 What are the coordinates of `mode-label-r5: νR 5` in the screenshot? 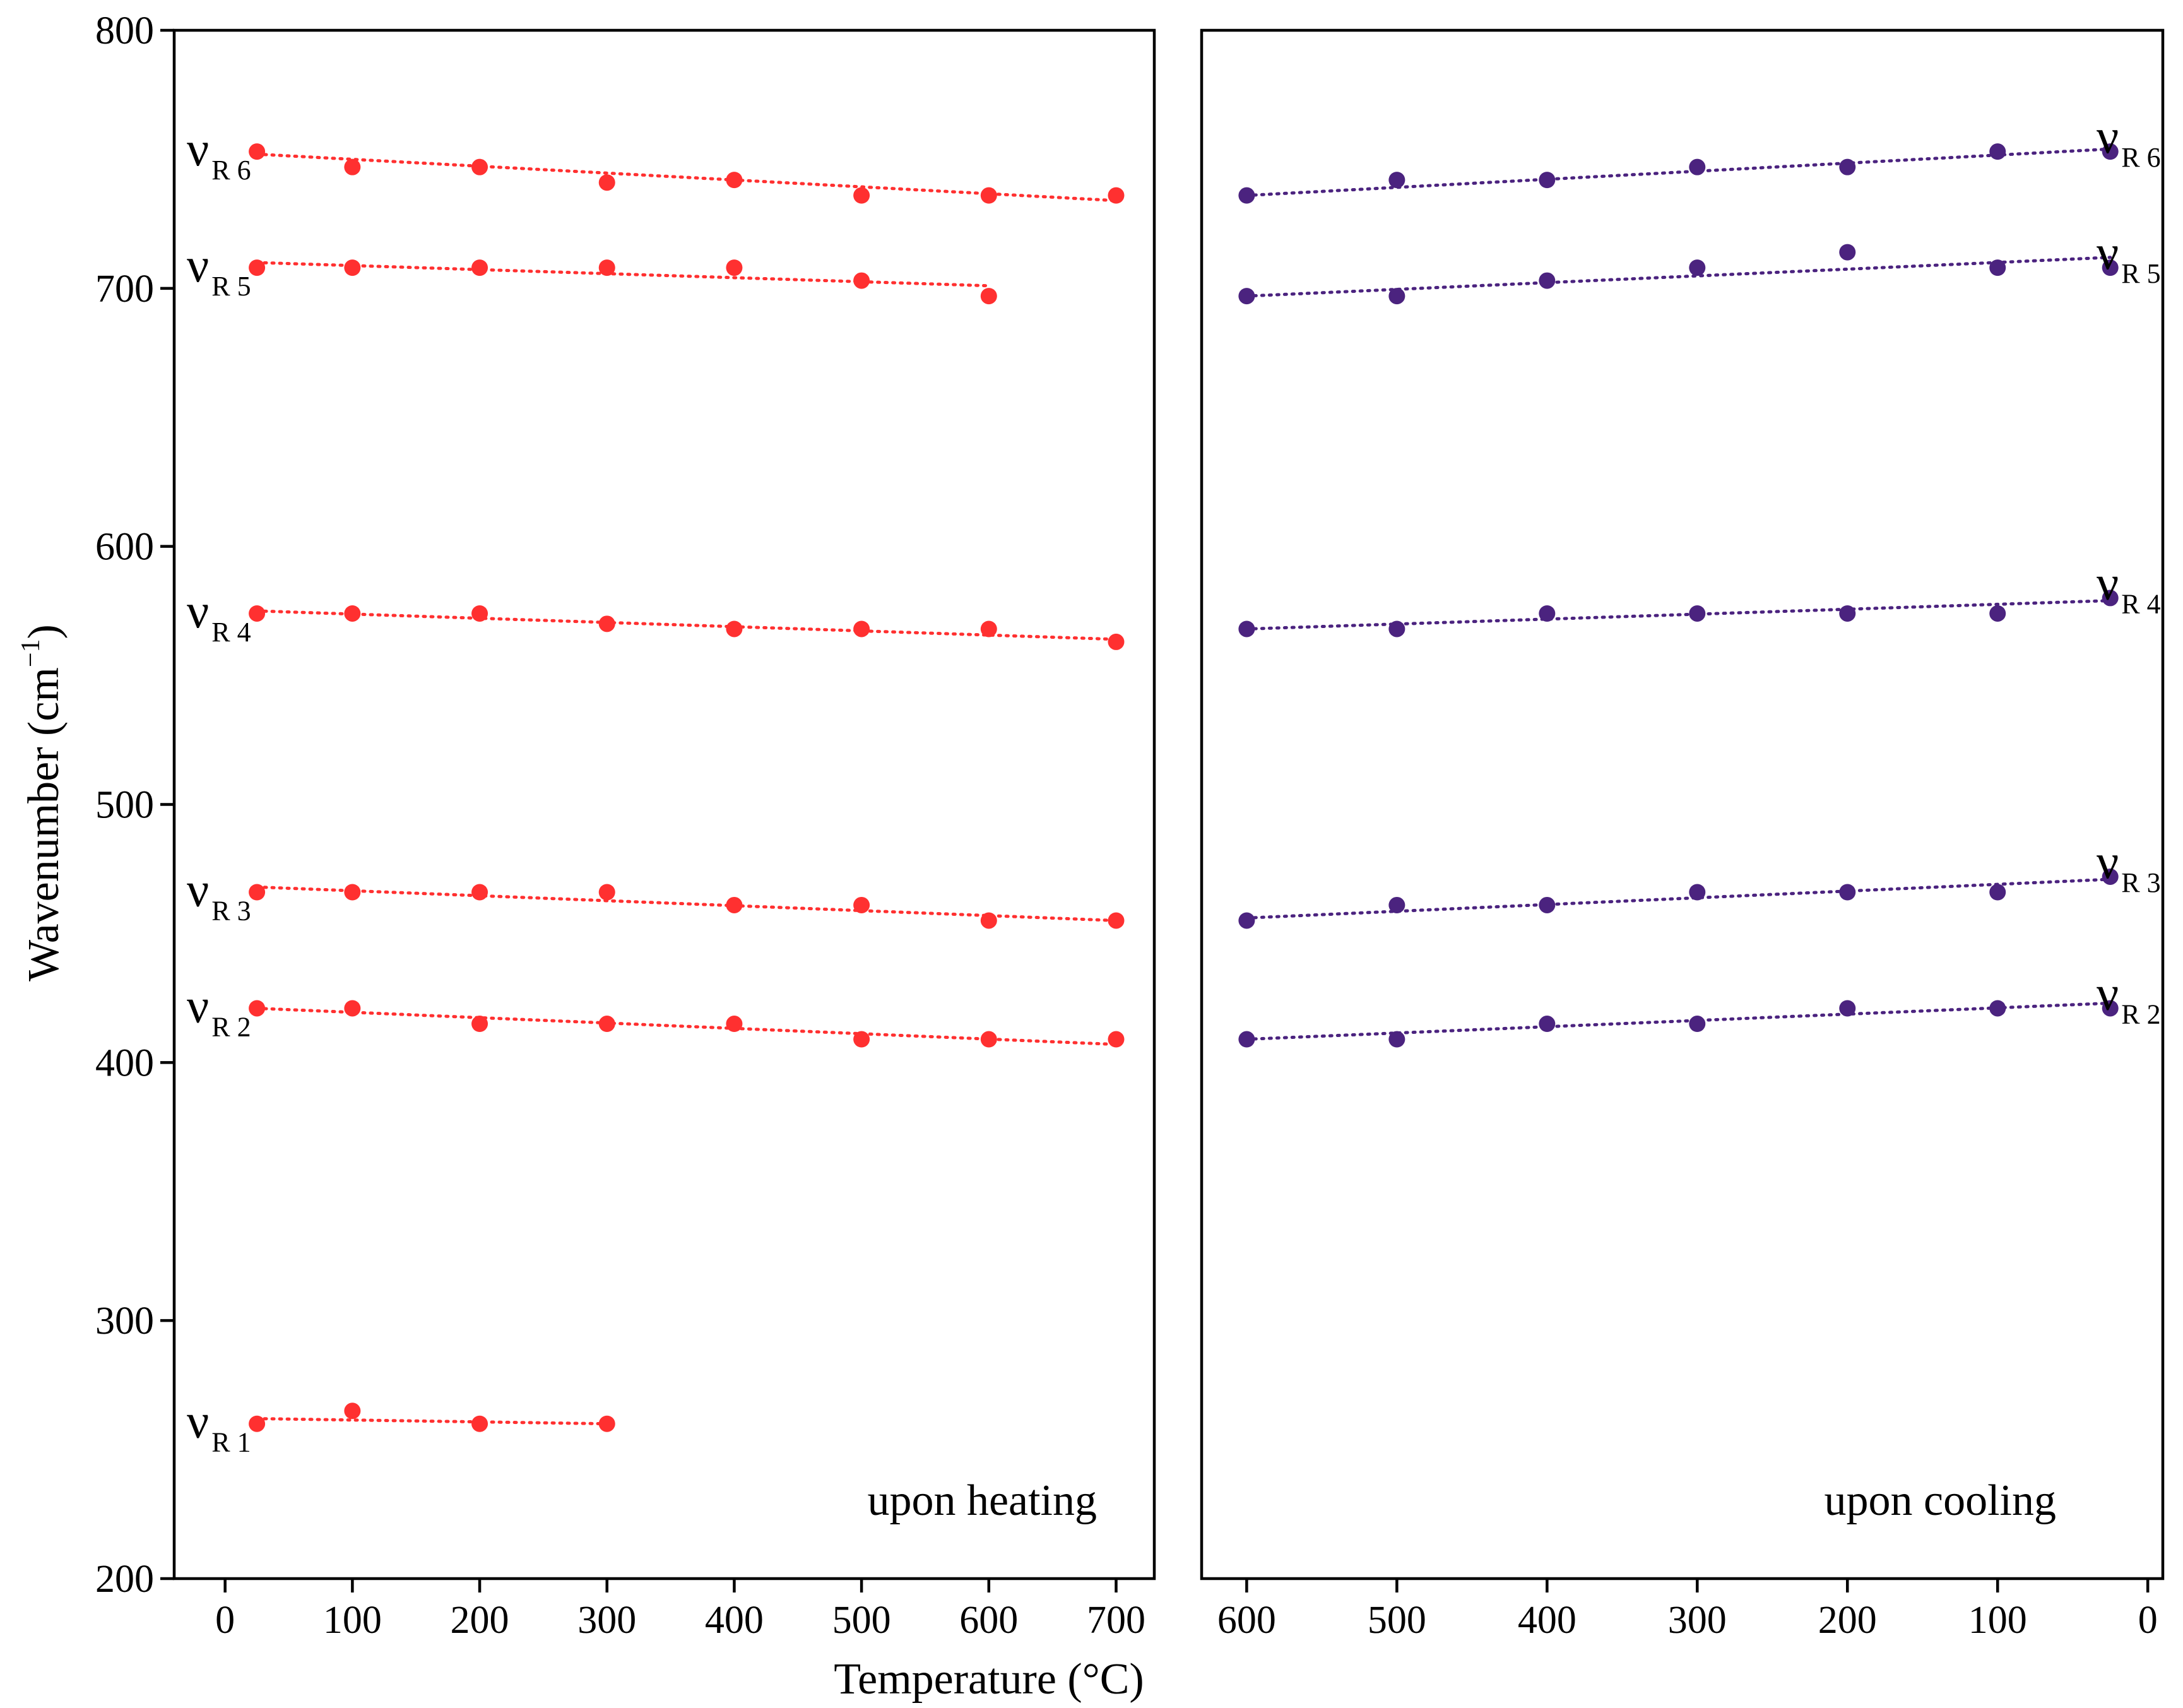 It's located at (2129, 257).